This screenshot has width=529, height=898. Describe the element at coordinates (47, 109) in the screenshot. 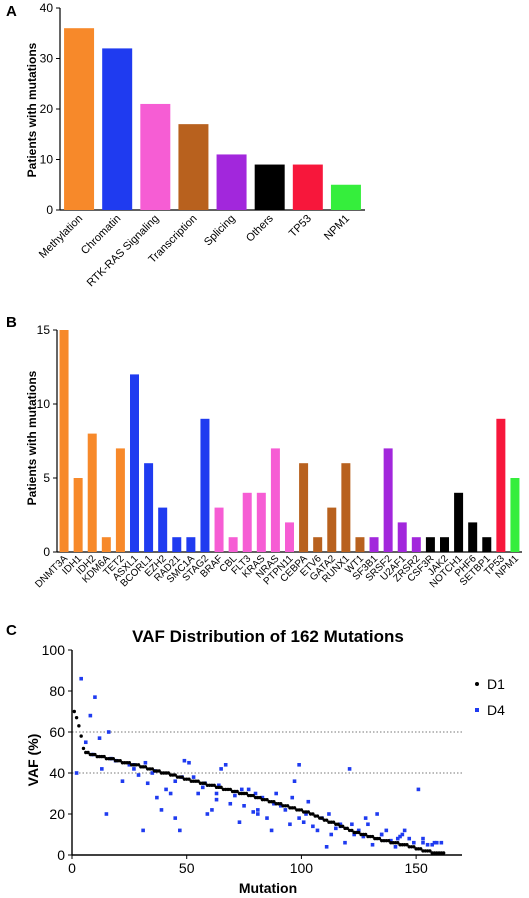

I see `panel-a-y-tick-label: 20` at that location.